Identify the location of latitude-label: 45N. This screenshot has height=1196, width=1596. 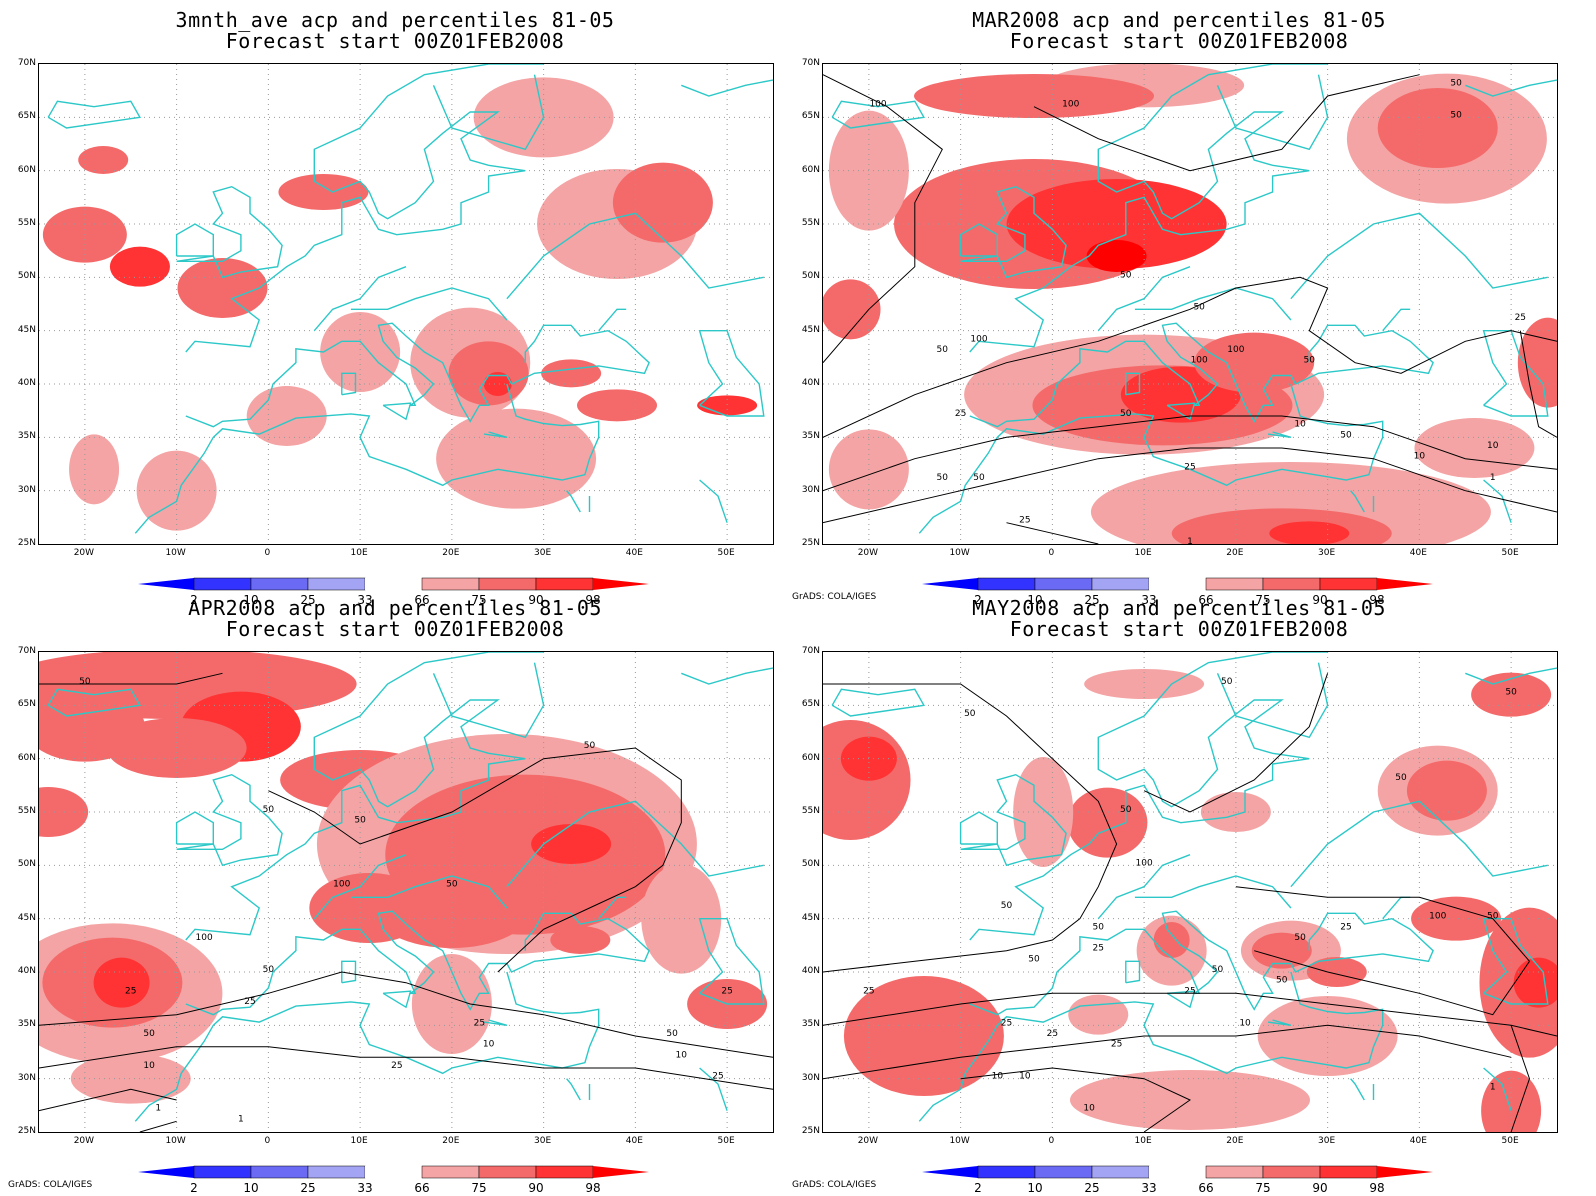
(810, 917).